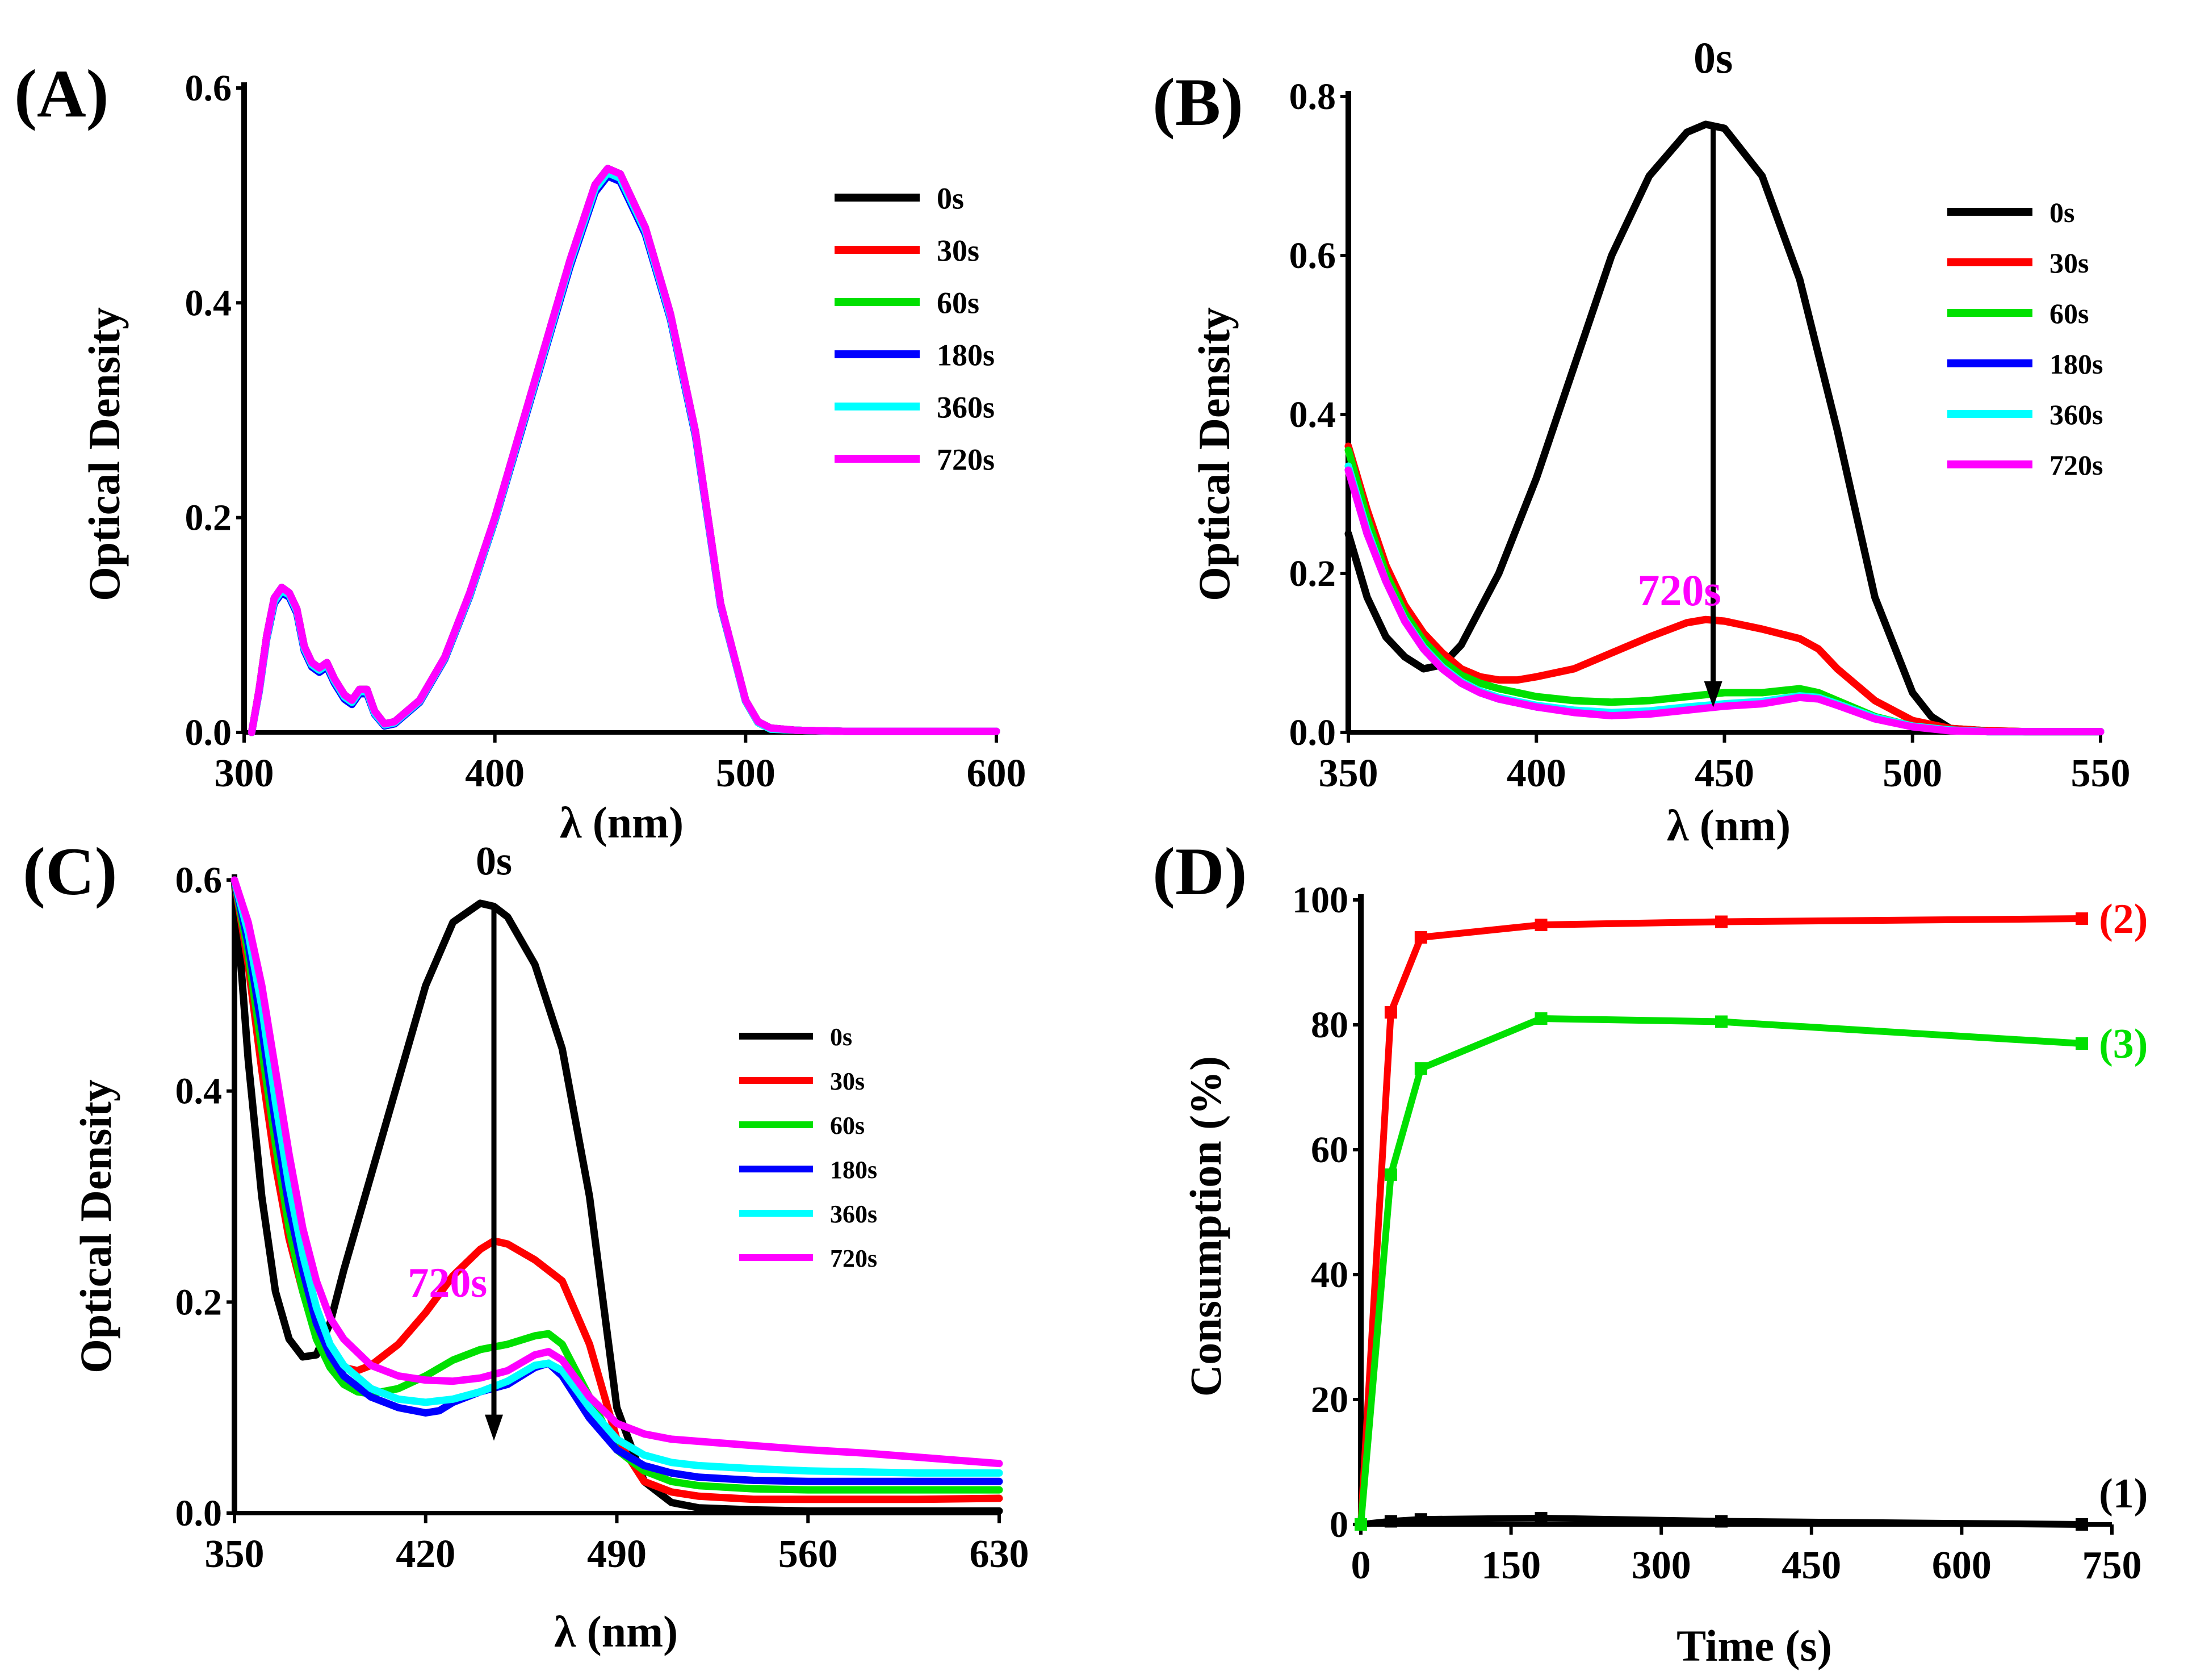  Describe the element at coordinates (1330, 1400) in the screenshot. I see `y-tick-label: 20` at that location.